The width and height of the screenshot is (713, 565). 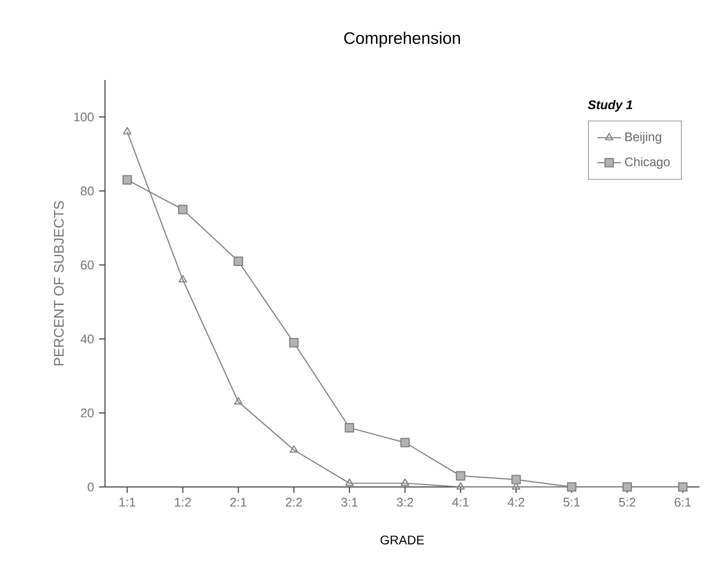 I want to click on x-tick-label: 2:1, so click(x=238, y=502).